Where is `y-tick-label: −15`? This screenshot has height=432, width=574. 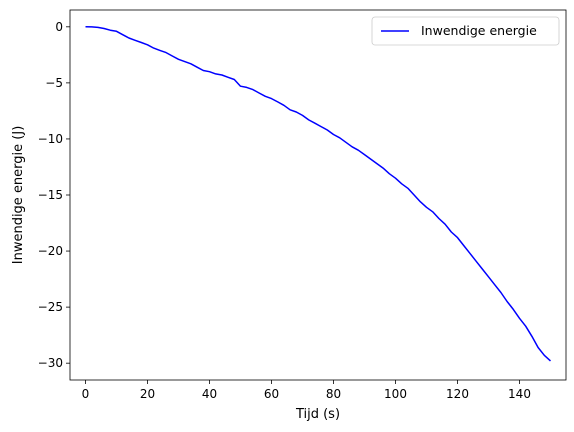
y-tick-label: −15 is located at coordinates (50, 195).